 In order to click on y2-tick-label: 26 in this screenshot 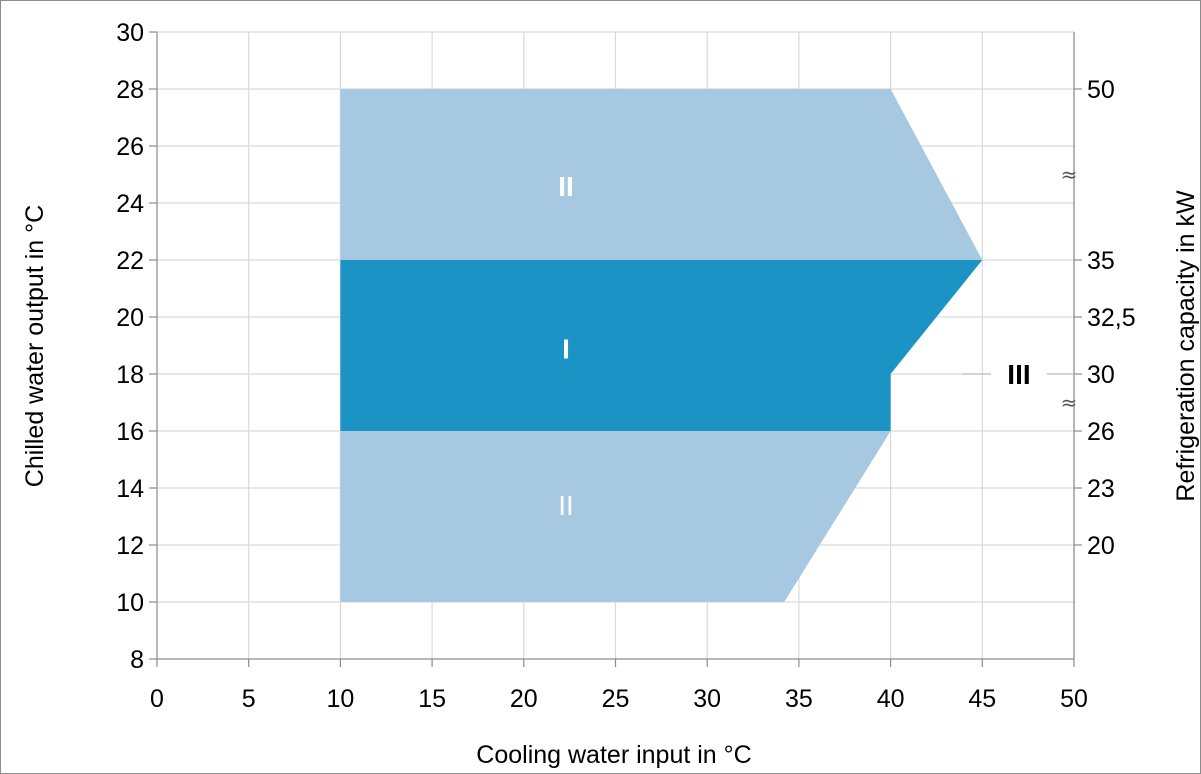, I will do `click(1101, 432)`.